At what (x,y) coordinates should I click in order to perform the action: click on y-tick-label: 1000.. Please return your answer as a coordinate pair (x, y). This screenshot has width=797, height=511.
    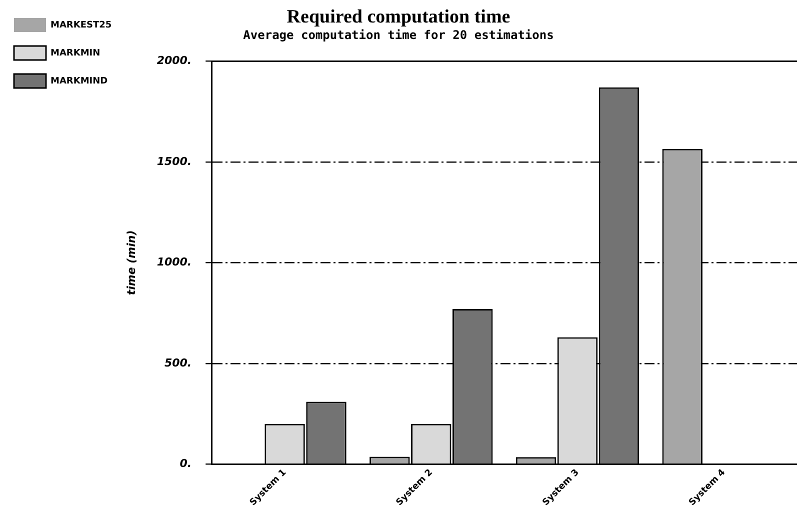
    Looking at the image, I should click on (174, 262).